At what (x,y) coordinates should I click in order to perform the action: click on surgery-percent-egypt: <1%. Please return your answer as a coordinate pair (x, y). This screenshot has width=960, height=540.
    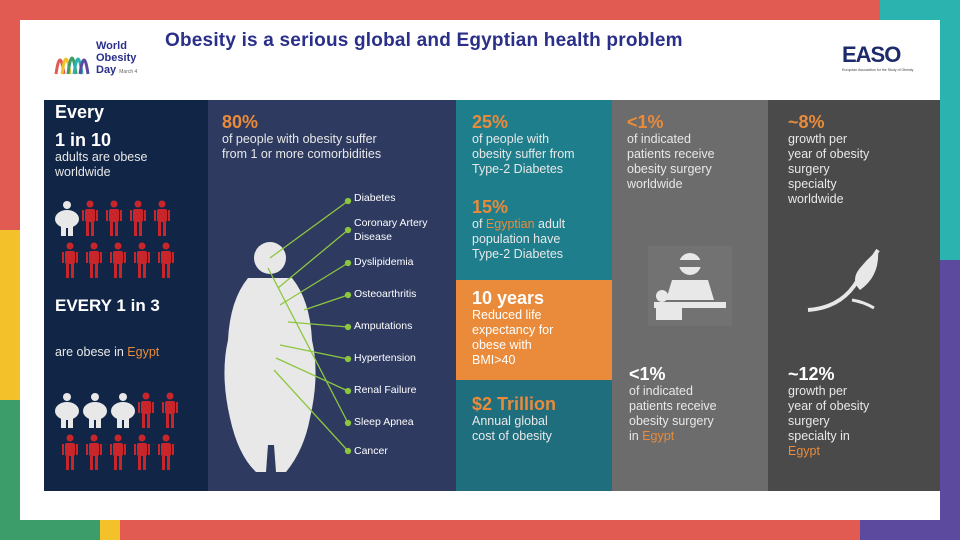
    Looking at the image, I should click on (647, 374).